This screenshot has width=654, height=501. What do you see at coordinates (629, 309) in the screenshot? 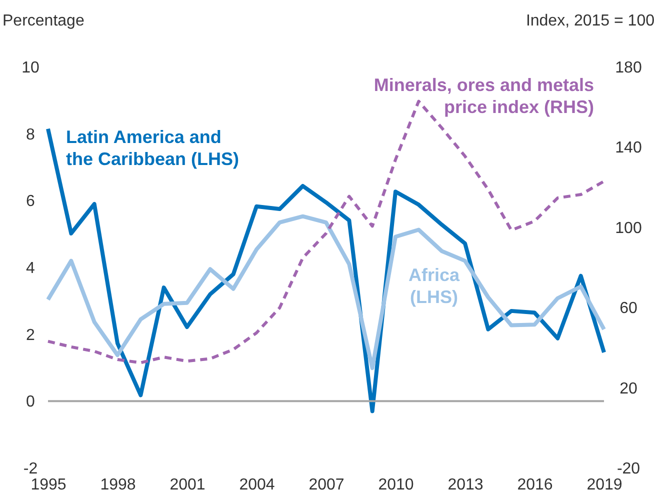
I see `y2-tick-label: 60` at bounding box center [629, 309].